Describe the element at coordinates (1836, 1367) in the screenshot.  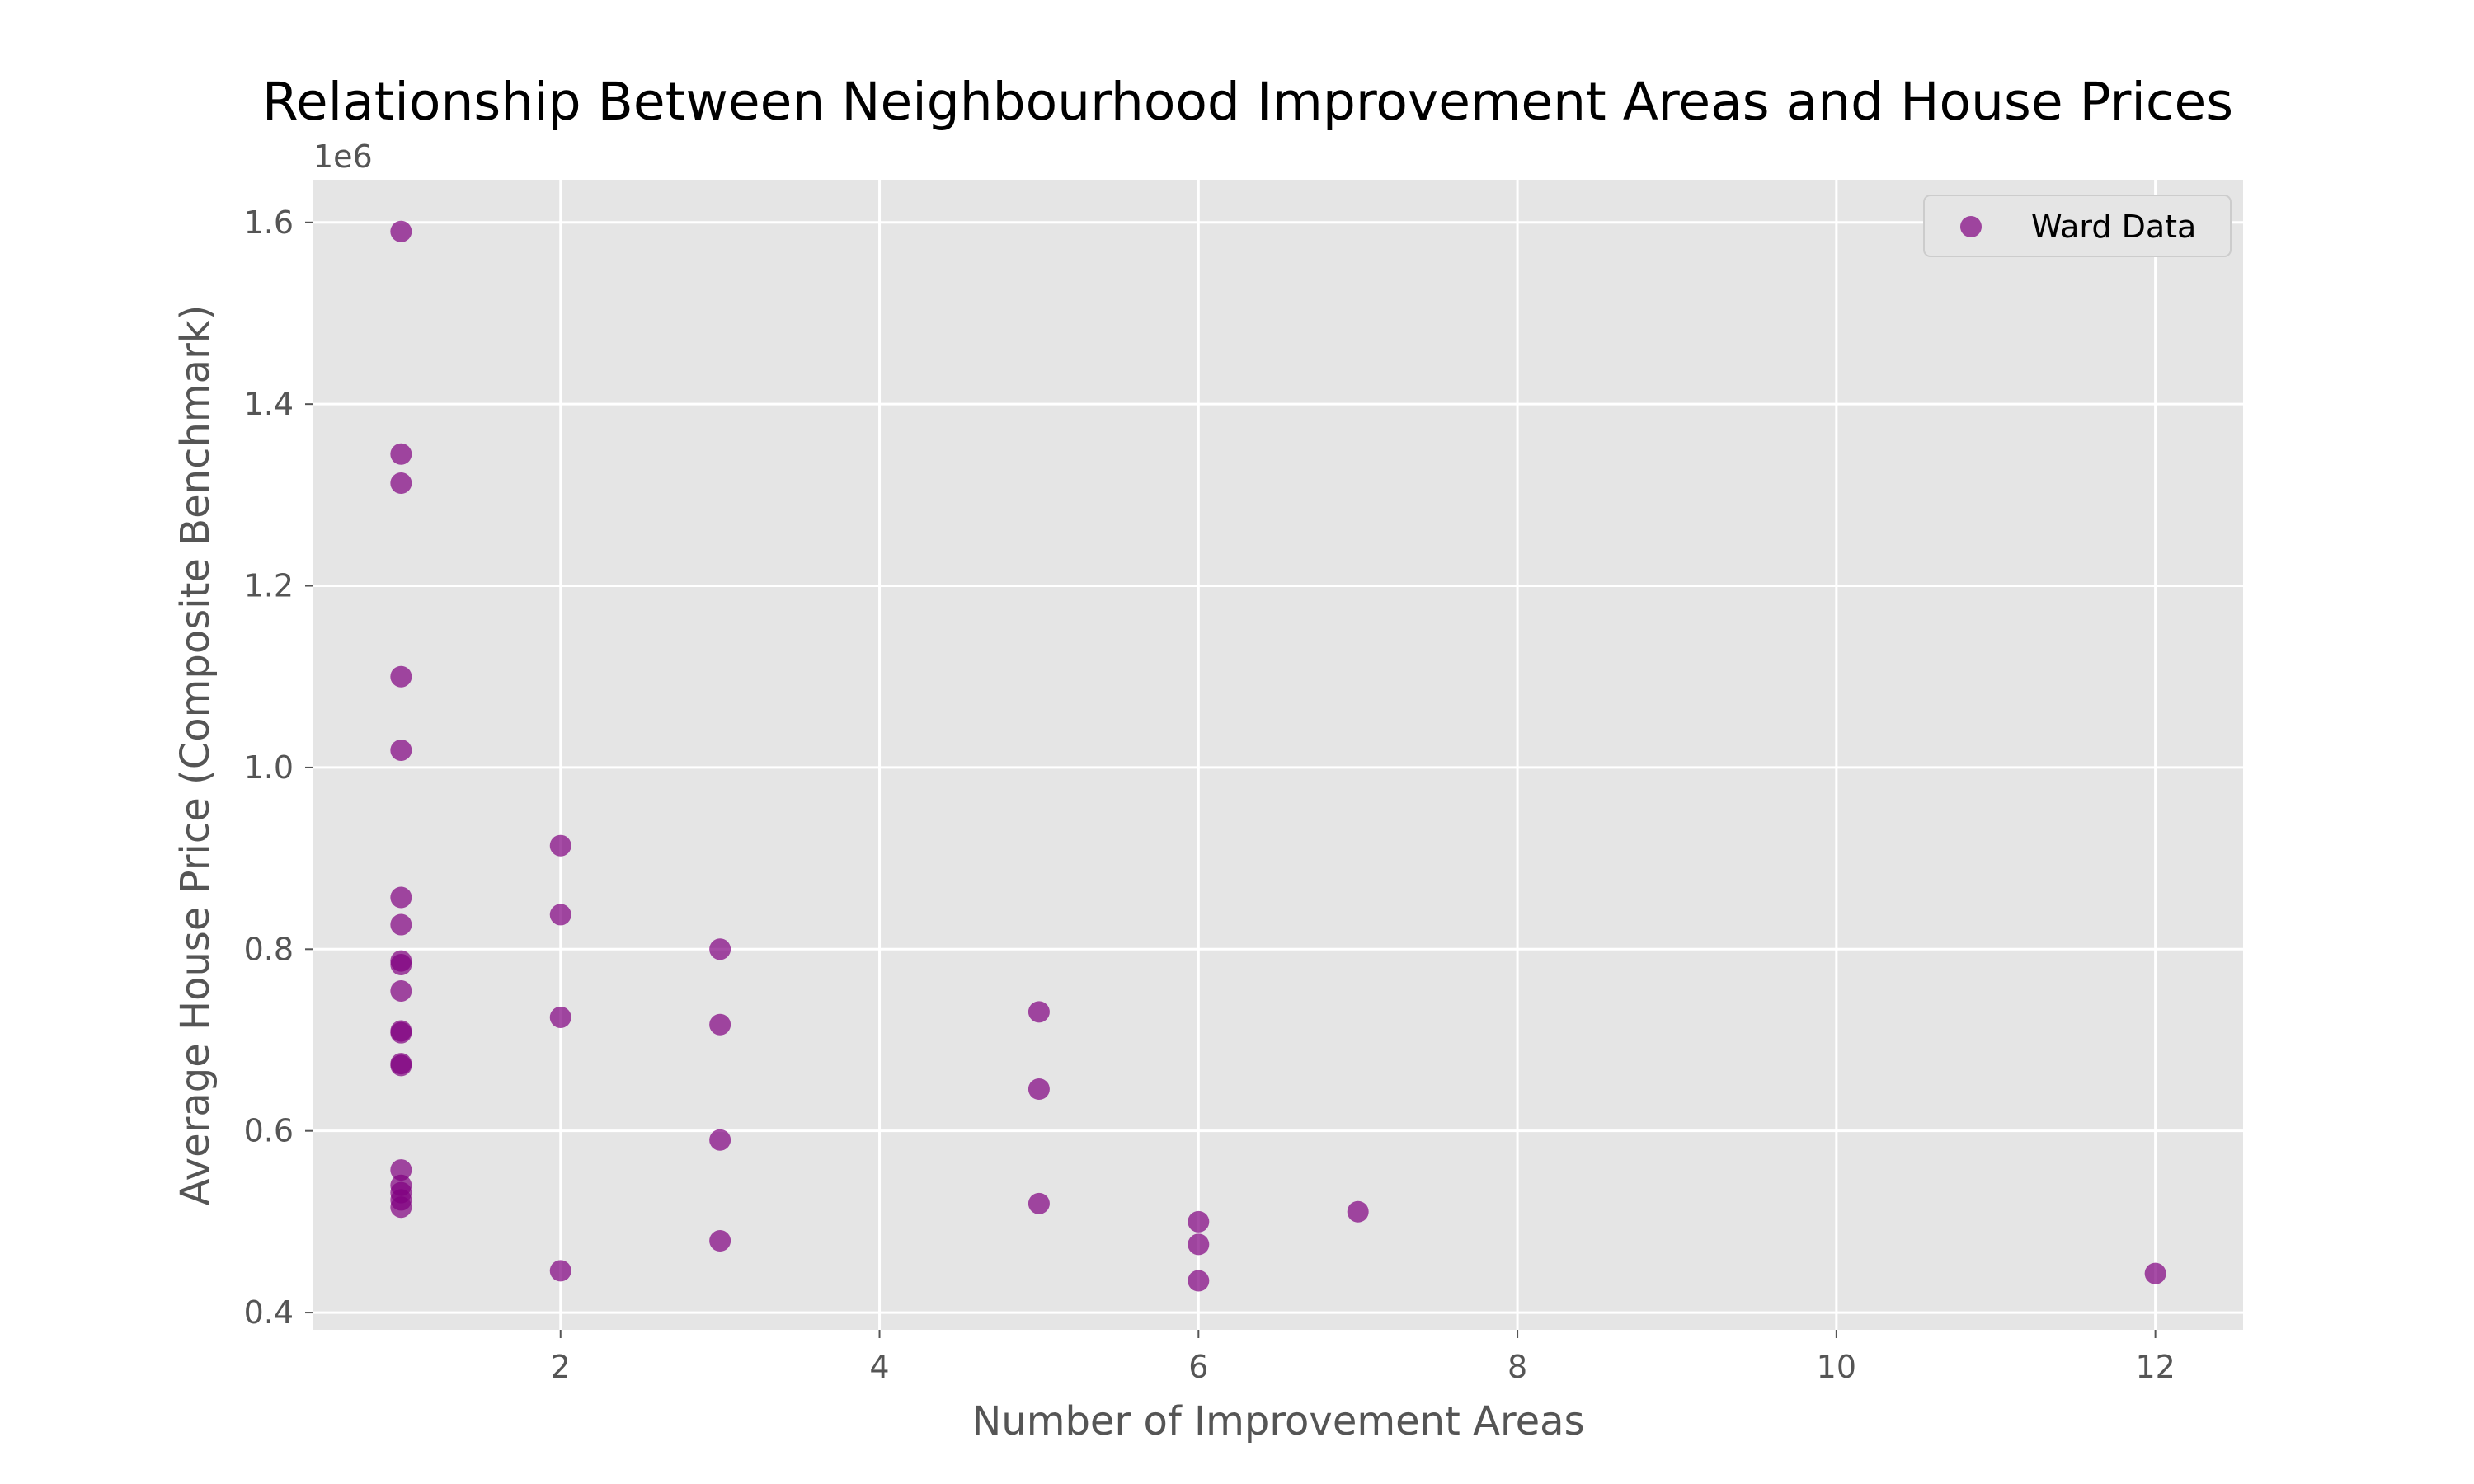
I see `x-tick-label: 10` at that location.